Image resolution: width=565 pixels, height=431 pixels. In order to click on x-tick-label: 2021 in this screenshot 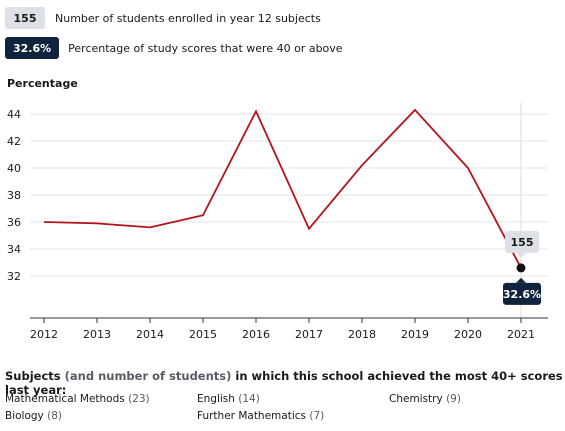, I will do `click(521, 334)`.